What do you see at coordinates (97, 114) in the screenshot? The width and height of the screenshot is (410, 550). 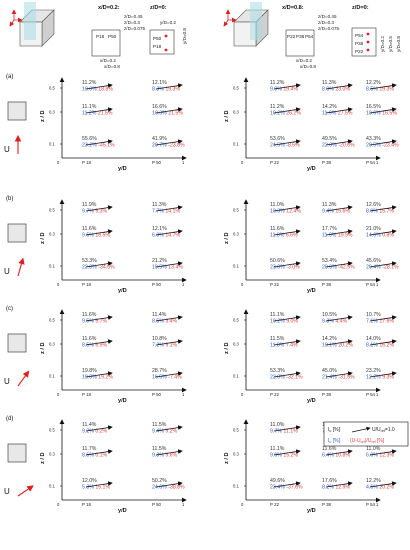 I see `deviation-label: 11.2% 21.5%` at bounding box center [97, 114].